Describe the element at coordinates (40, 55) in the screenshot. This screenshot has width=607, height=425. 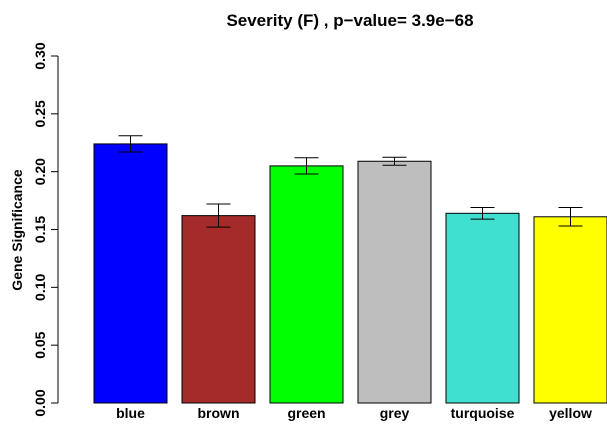
I see `y-tick-label: 0.30` at that location.